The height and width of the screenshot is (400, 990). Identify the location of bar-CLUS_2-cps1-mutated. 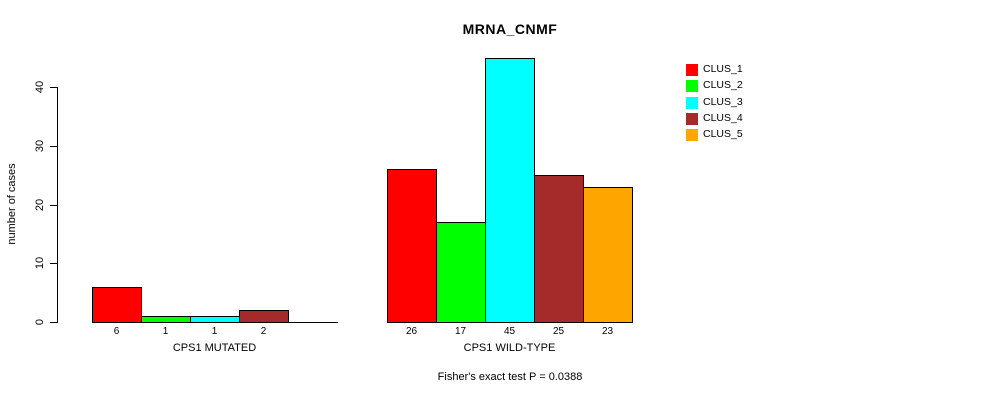
(166, 319).